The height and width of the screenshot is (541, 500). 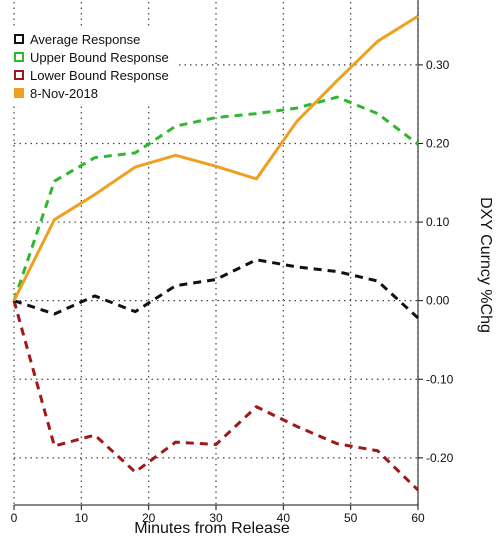 I want to click on y-tick-label: 0.10, so click(x=438, y=222).